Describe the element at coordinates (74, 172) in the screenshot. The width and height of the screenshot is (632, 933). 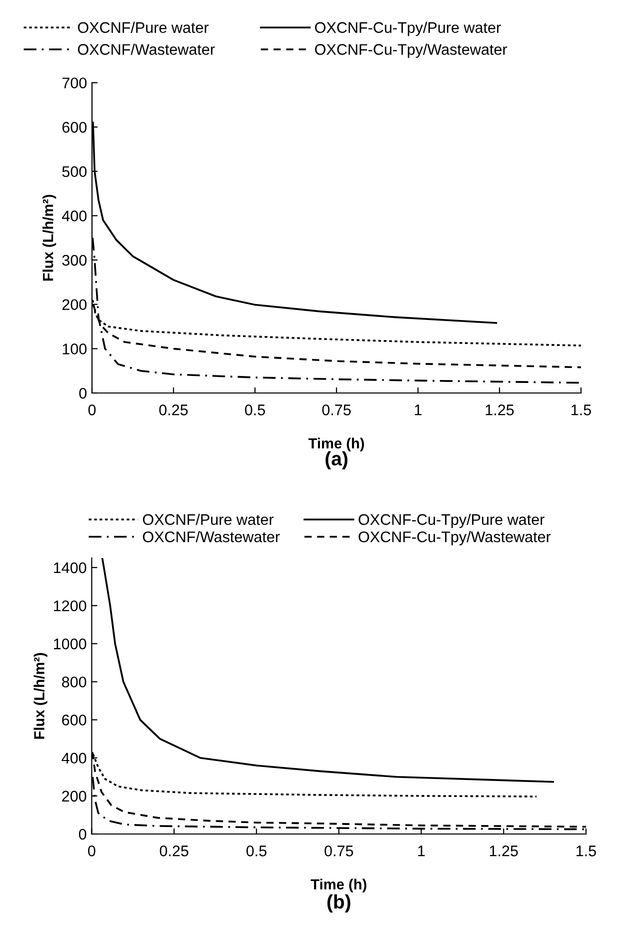
I see `y-tick-label: 500` at that location.